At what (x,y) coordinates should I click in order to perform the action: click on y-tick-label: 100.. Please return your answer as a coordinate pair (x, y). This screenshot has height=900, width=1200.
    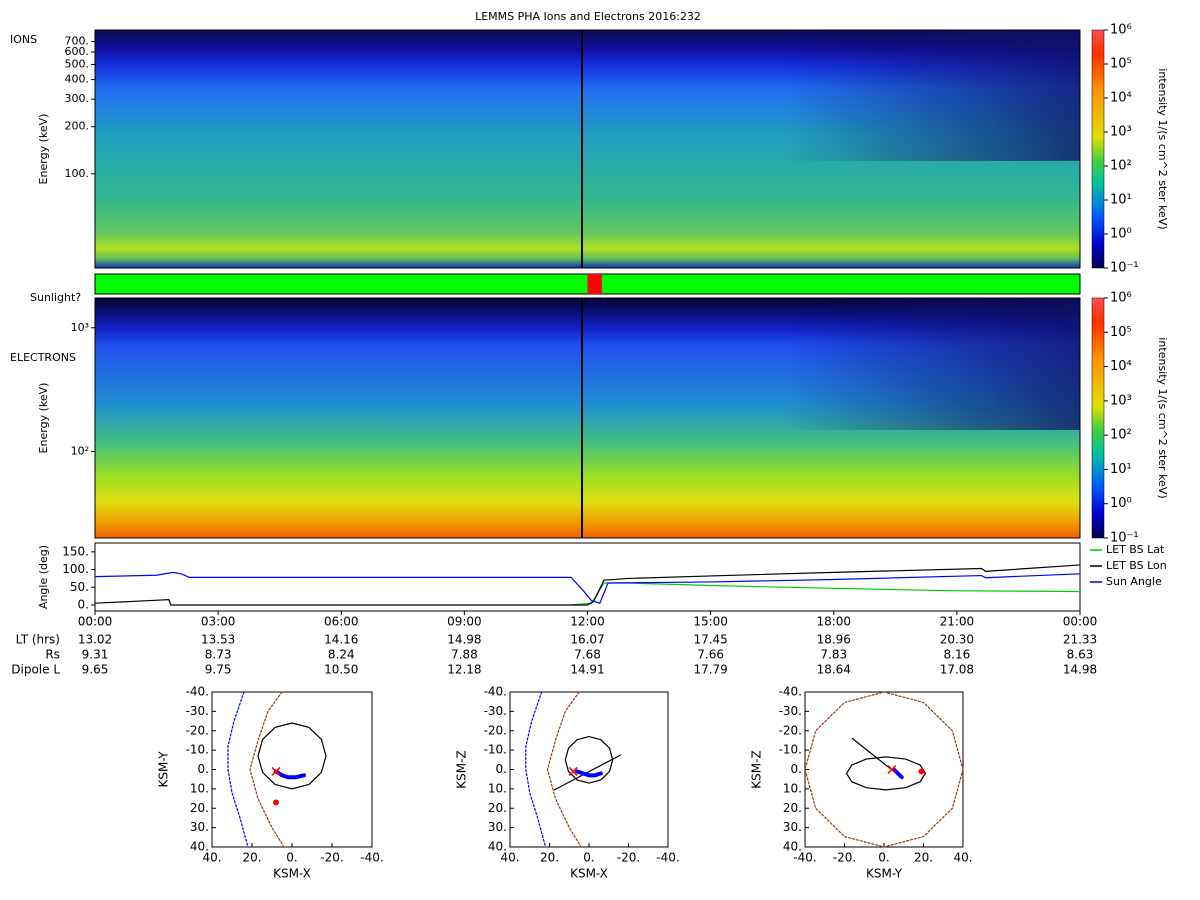
    Looking at the image, I should click on (77, 173).